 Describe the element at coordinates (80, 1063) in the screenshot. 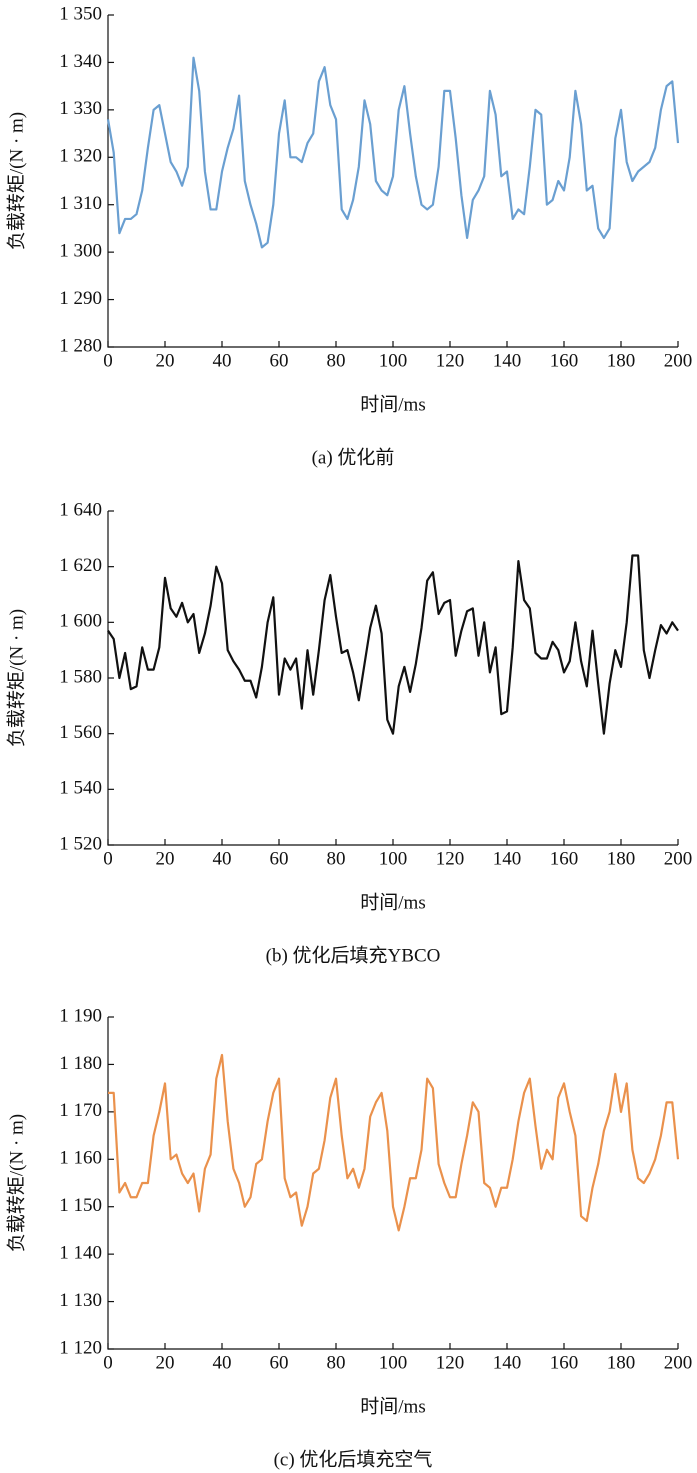

I see `y-tick-label: 1 180` at that location.